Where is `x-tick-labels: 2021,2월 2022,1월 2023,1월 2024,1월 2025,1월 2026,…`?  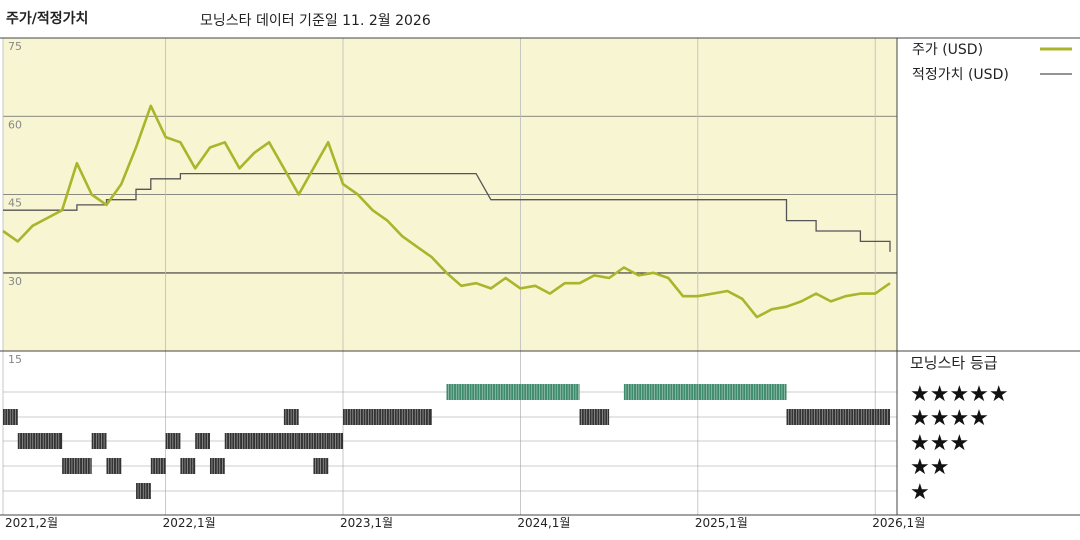
x-tick-labels: 2021,2월 2022,1월 2023,1월 2024,1월 2025,1월 2026,… is located at coordinates (465, 523).